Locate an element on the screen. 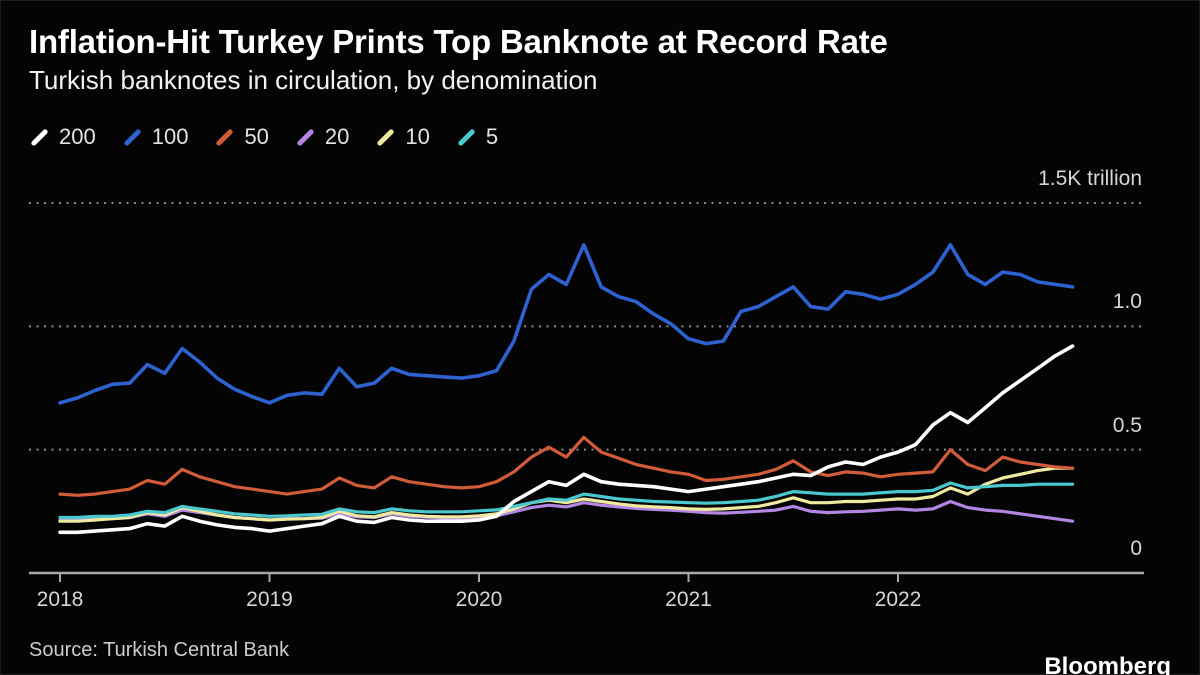  bloomberg-logo: Bloomberg is located at coordinates (1107, 664).